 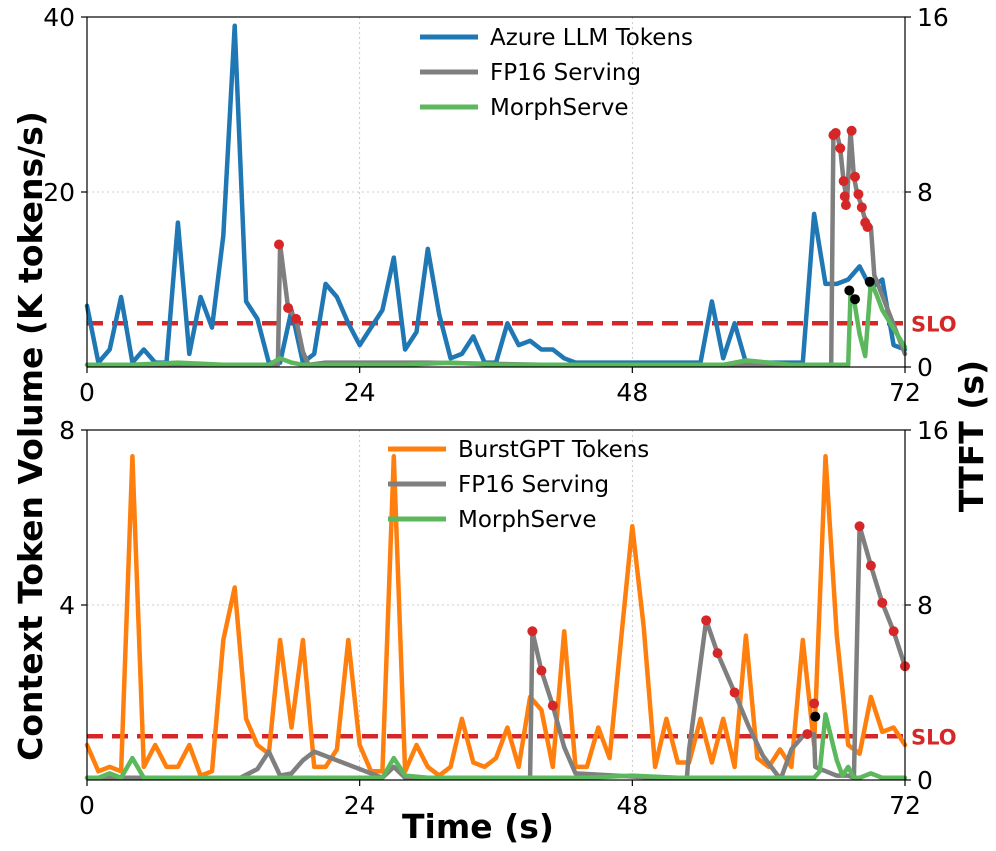 What do you see at coordinates (934, 324) in the screenshot?
I see `slo-label-top: SLO` at bounding box center [934, 324].